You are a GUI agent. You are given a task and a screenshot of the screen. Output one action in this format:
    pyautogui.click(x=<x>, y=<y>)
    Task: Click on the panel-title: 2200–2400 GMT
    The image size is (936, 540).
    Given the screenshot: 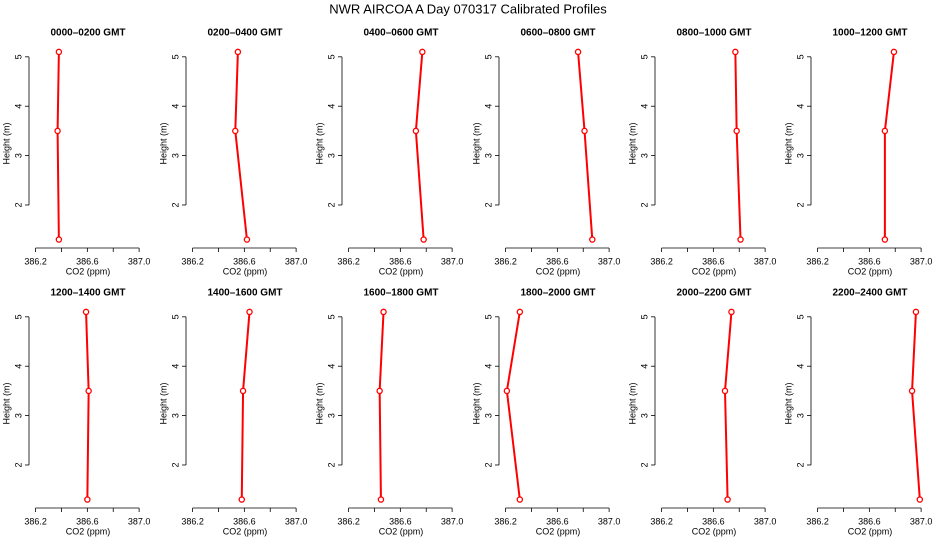 What is the action you would take?
    pyautogui.click(x=869, y=293)
    